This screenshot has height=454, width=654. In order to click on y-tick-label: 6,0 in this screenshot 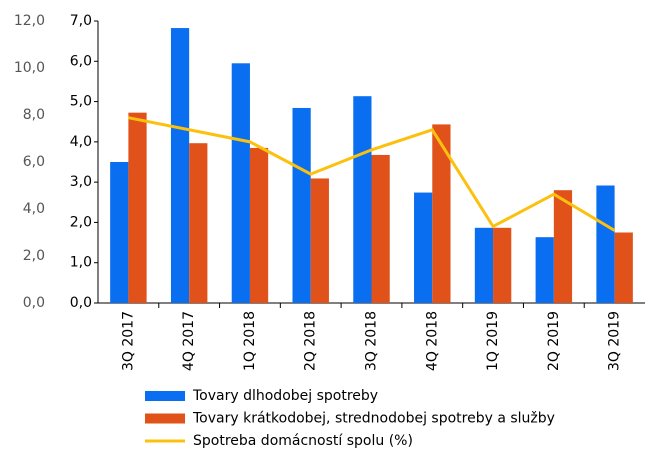, I will do `click(81, 61)`.